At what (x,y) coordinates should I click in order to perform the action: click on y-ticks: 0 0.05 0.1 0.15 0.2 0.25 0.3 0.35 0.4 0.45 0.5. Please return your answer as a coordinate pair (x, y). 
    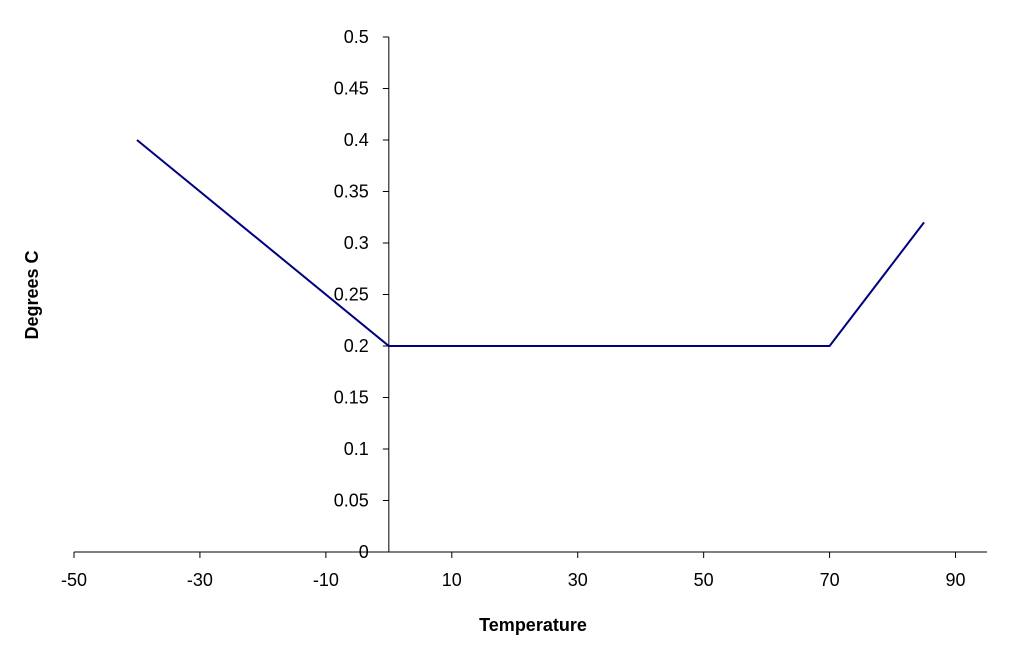
    Looking at the image, I should click on (361, 294).